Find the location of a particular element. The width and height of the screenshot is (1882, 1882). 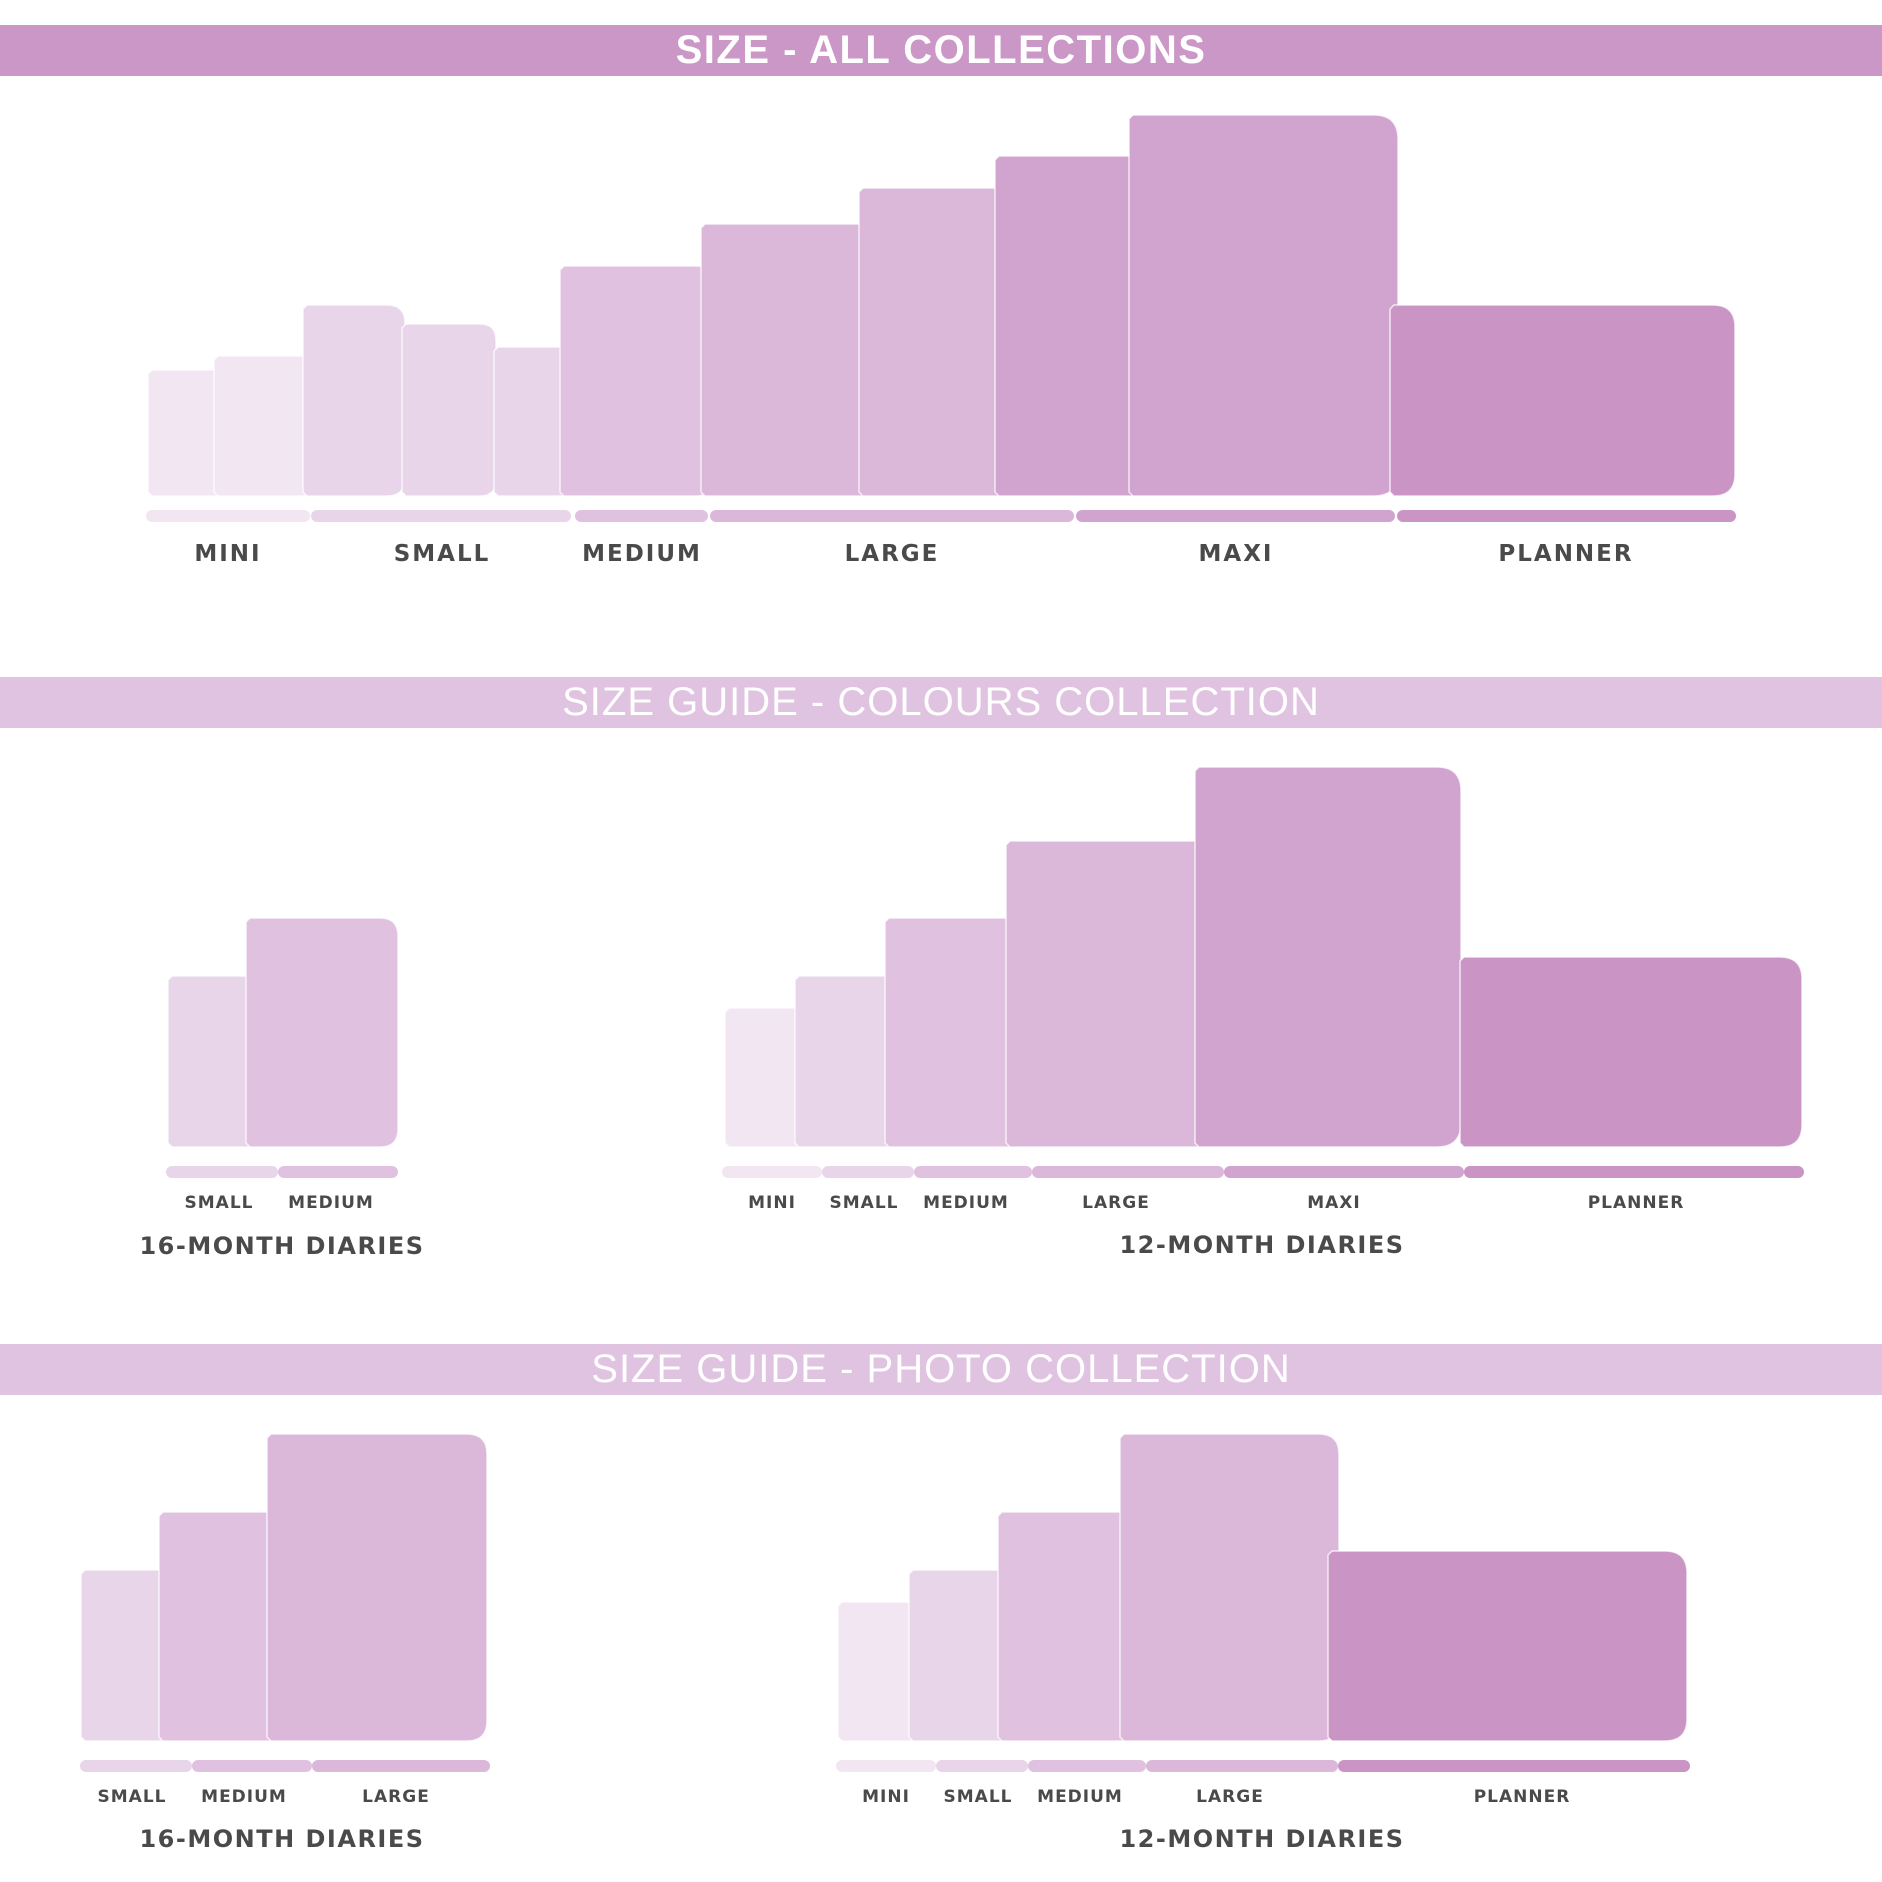

diagram-photo-16-month: SMALL MEDIUM LARGE 16-MONTH DIARIES is located at coordinates (285, 1643).